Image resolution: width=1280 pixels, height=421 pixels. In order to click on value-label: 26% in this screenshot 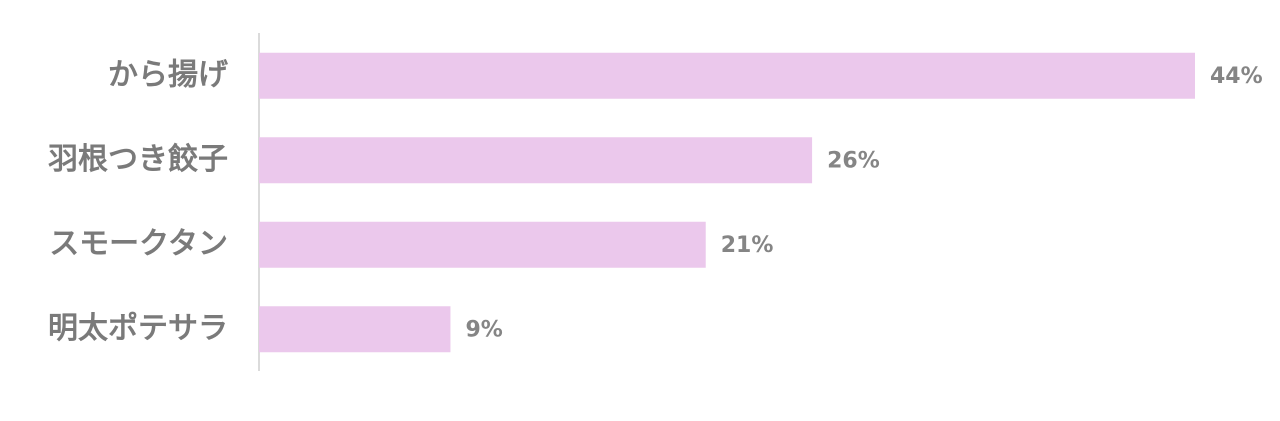, I will do `click(853, 160)`.